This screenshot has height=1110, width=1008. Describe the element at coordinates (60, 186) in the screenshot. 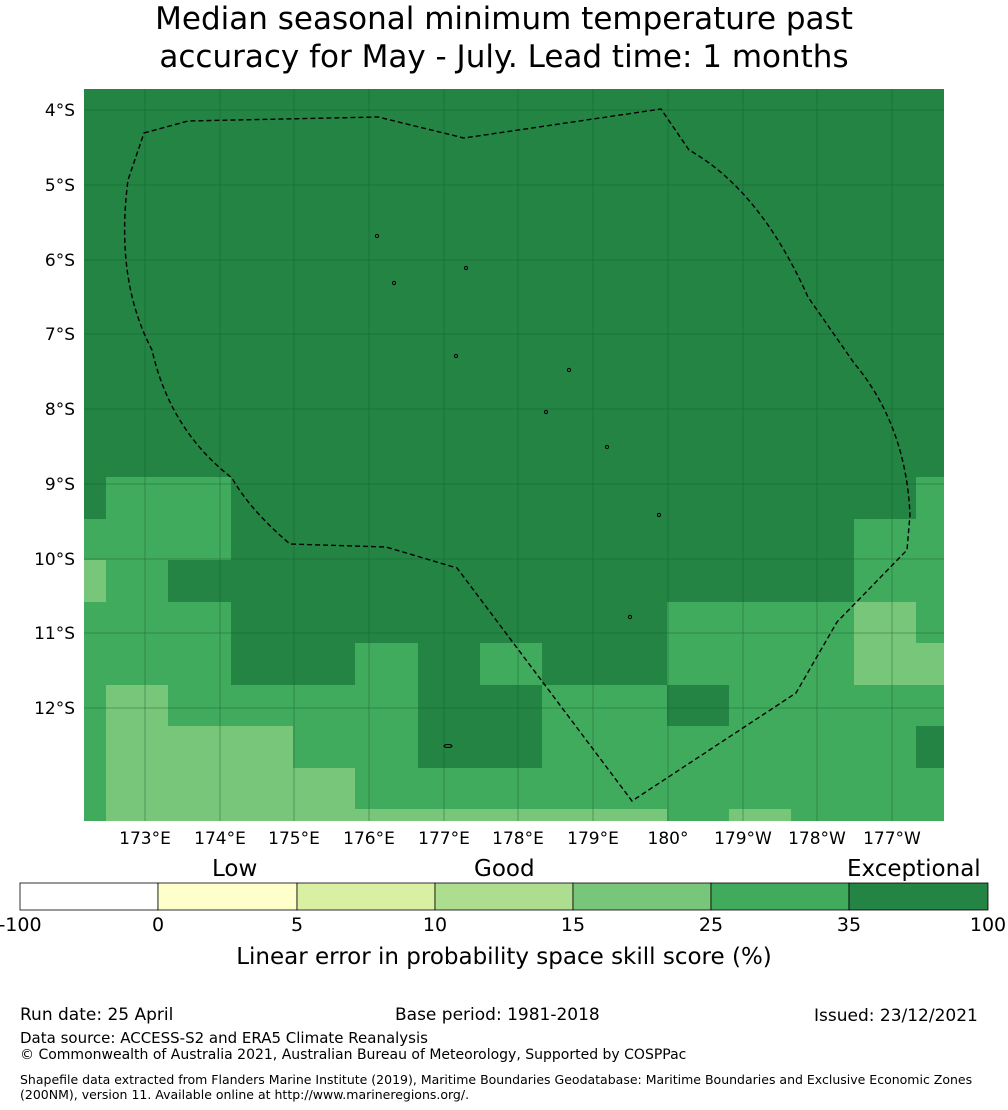

I see `latitude-label: 5°S` at that location.